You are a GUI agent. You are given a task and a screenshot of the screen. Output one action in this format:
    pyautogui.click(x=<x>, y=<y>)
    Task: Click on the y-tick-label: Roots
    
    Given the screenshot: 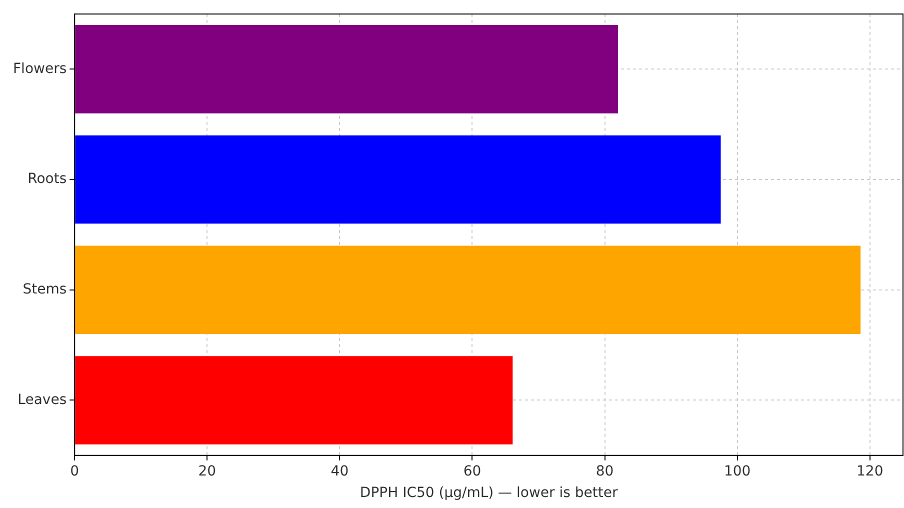 What is the action you would take?
    pyautogui.click(x=47, y=179)
    